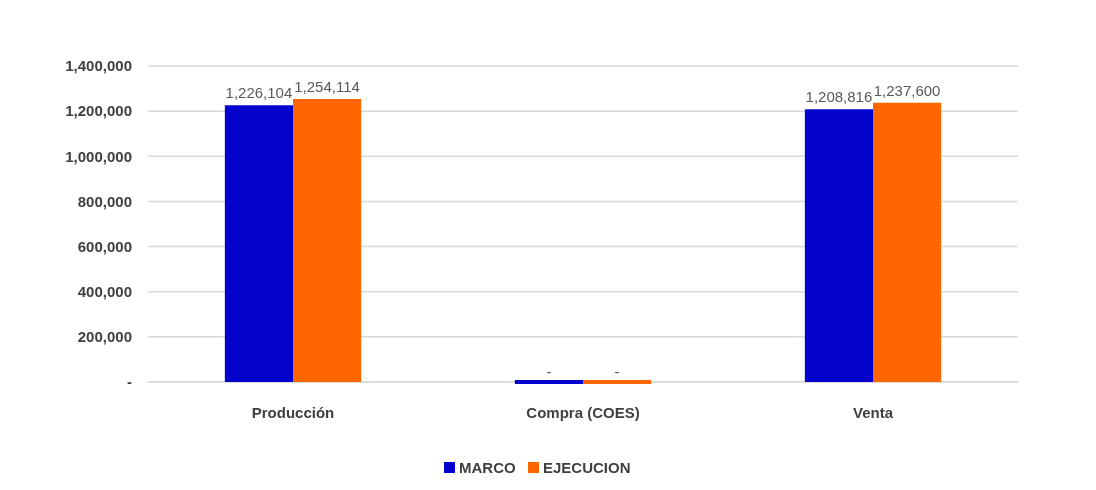 The image size is (1096, 490). I want to click on y-tick-label: 1,200,000, so click(98, 111).